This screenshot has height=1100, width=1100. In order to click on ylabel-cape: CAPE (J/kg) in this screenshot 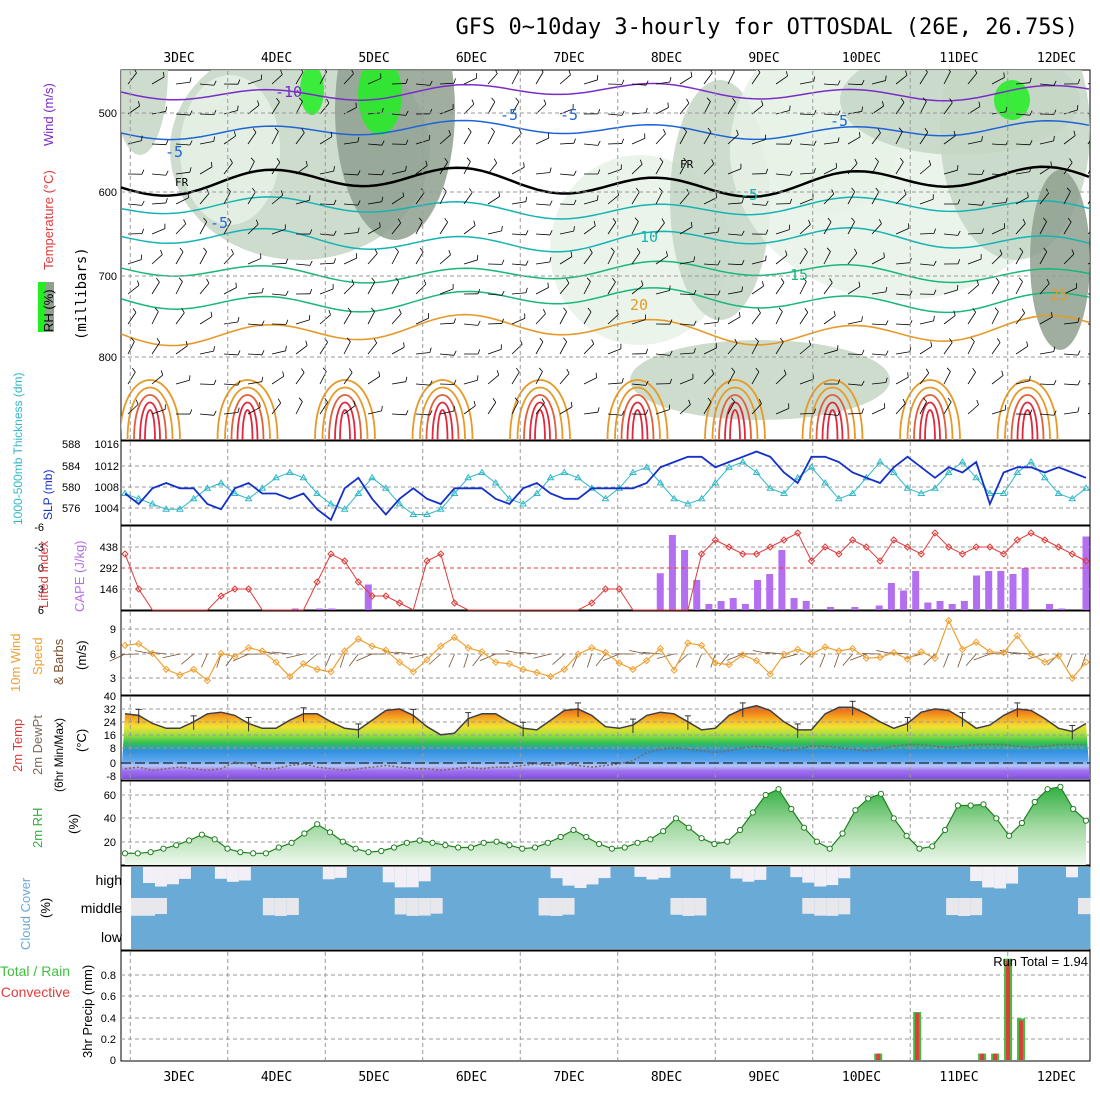, I will do `click(79, 576)`.